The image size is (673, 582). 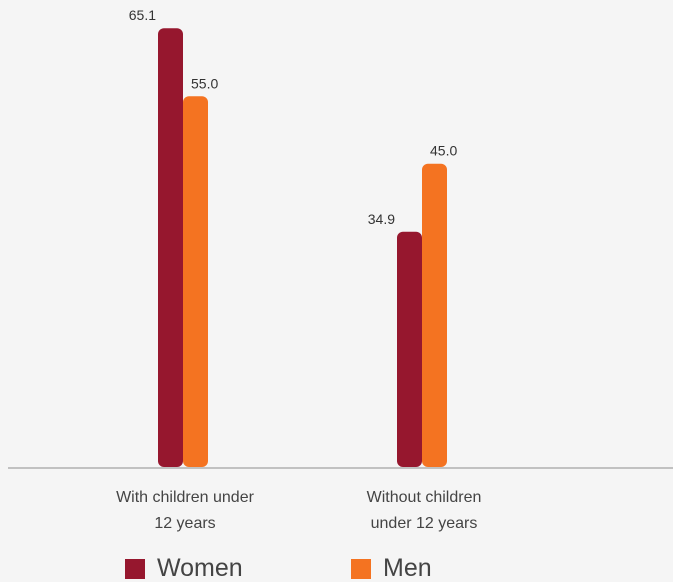 I want to click on legend-label-women: Women, so click(x=200, y=568).